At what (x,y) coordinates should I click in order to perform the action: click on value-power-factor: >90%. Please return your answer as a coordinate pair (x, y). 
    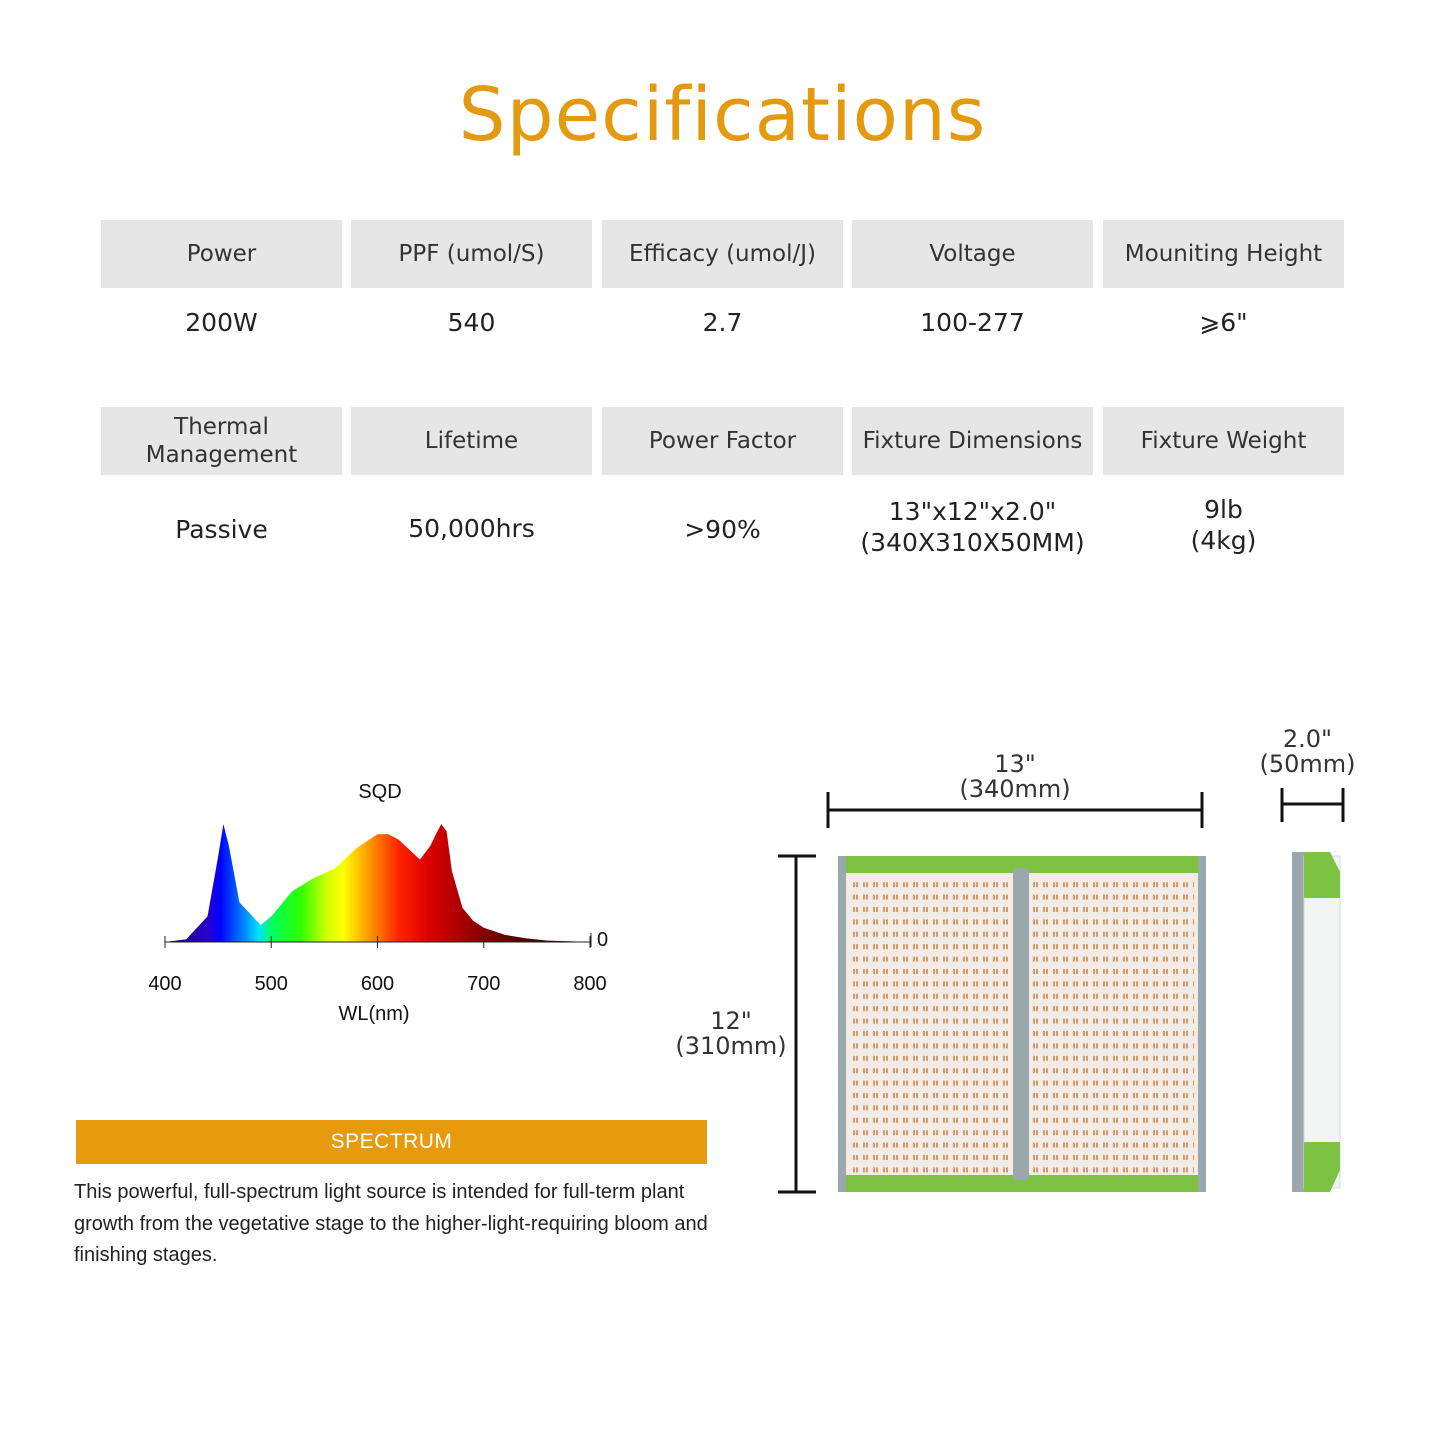
    Looking at the image, I should click on (722, 529).